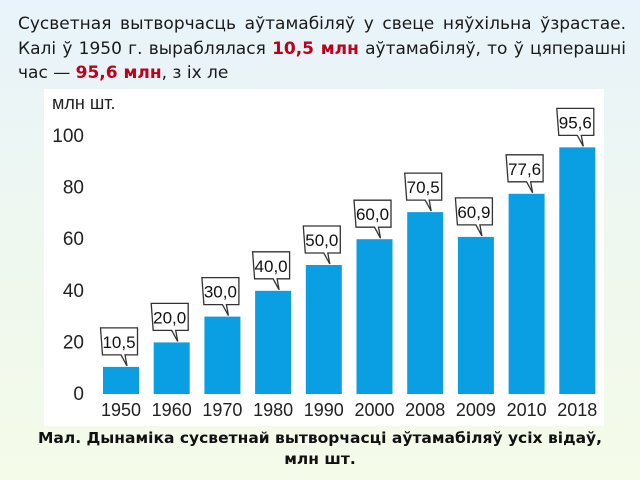 This screenshot has height=480, width=640. Describe the element at coordinates (473, 212) in the screenshot. I see `data-label: 60,9` at that location.